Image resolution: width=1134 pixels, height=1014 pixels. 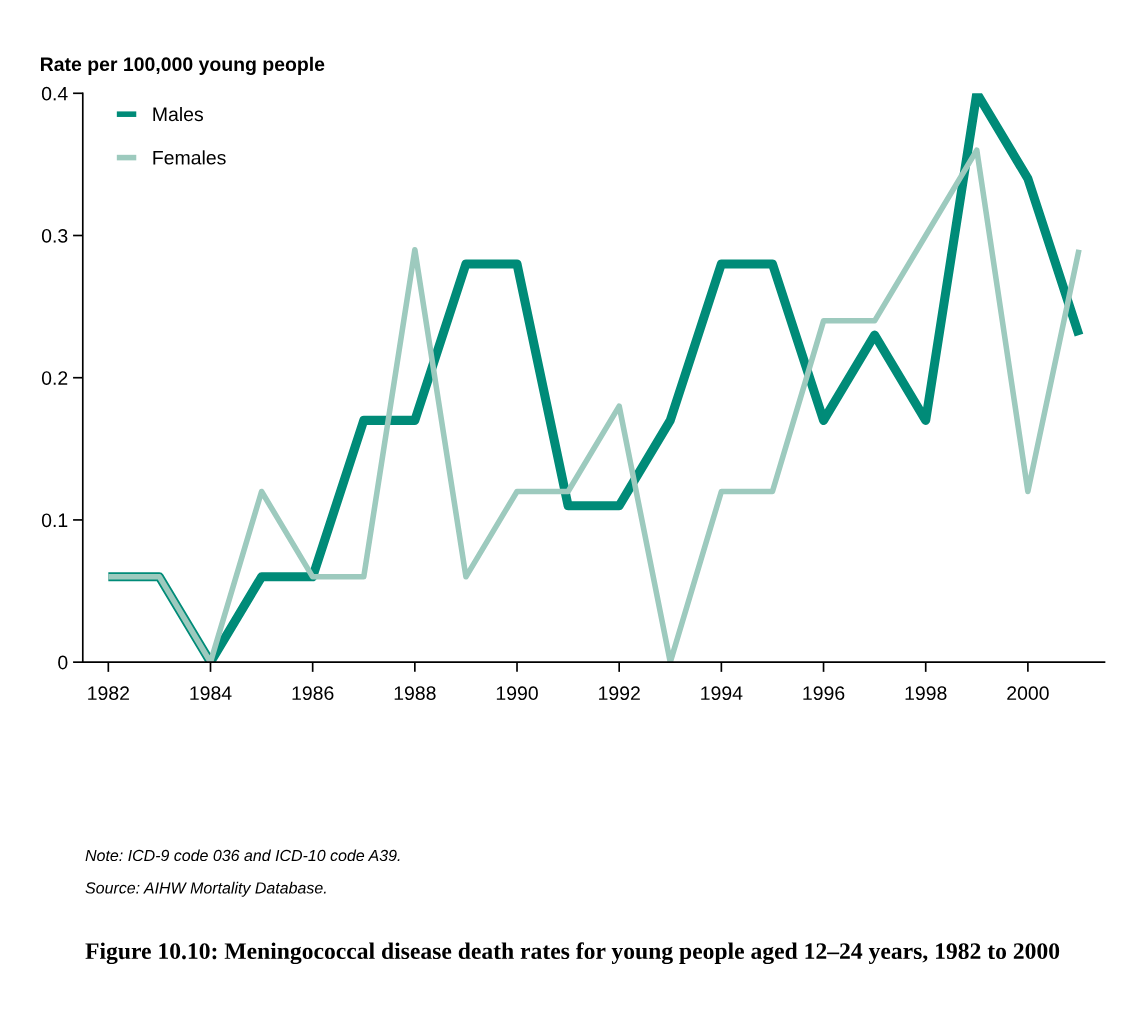 What do you see at coordinates (54, 378) in the screenshot?
I see `y-tick-label: 0.2` at bounding box center [54, 378].